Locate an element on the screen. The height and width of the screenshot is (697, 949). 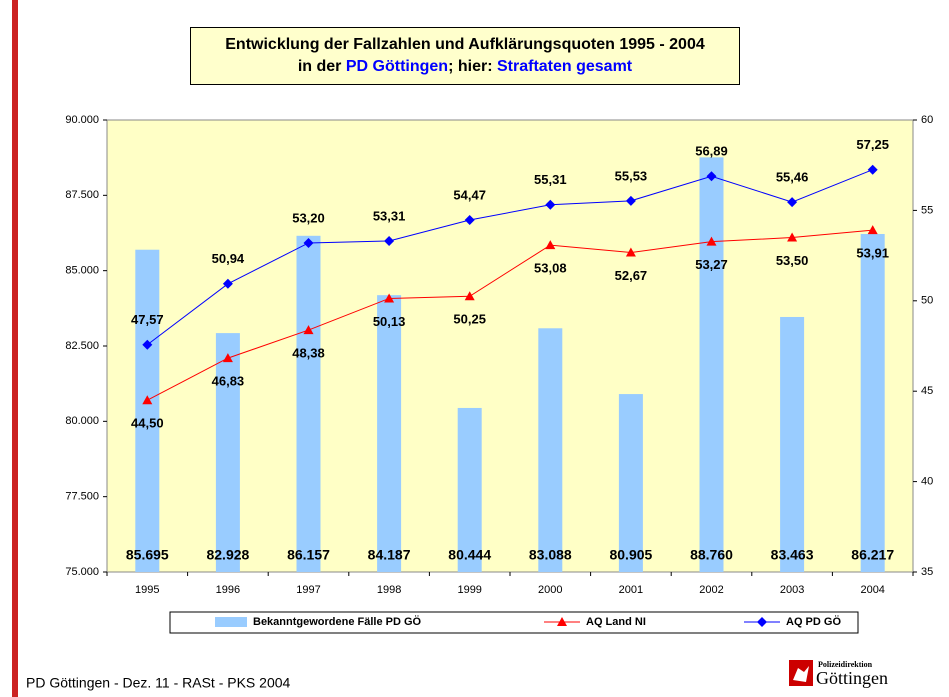
y2-tick-label: 50 is located at coordinates (927, 301).